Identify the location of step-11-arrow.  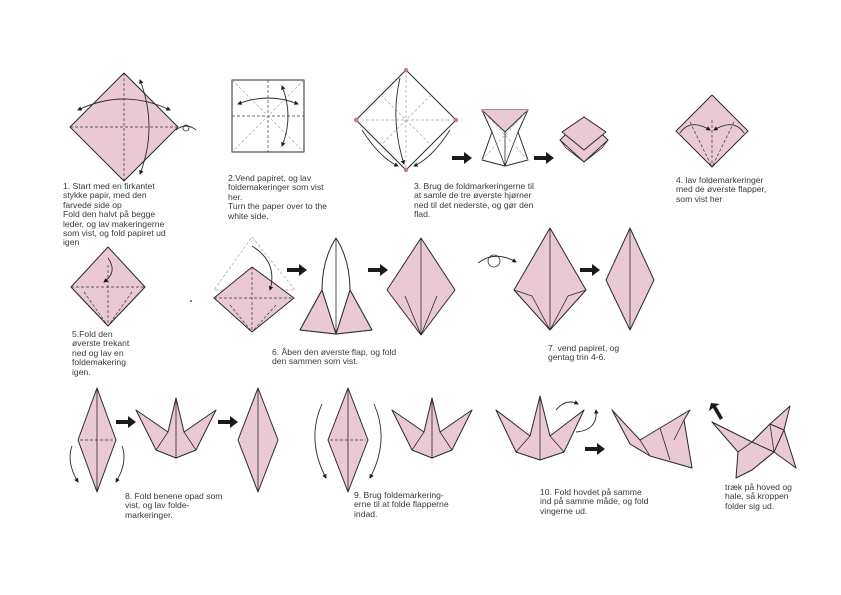
(716, 411).